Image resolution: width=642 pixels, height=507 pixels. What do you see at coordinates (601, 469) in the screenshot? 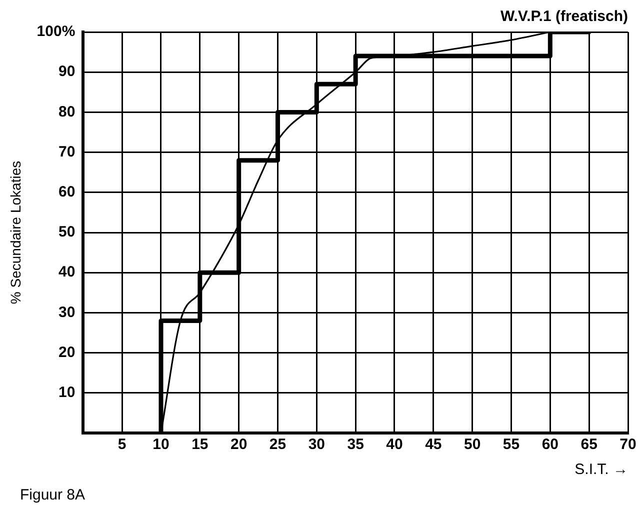
I see `x-axis-title: S.I.T. →` at bounding box center [601, 469].